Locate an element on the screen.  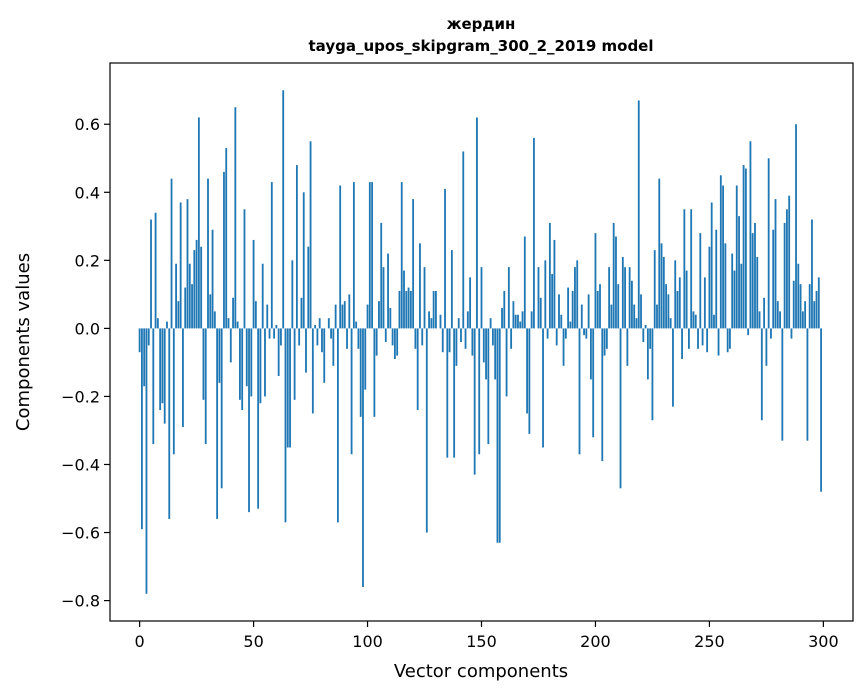
y-tick-label: −0.4 is located at coordinates (80, 464).